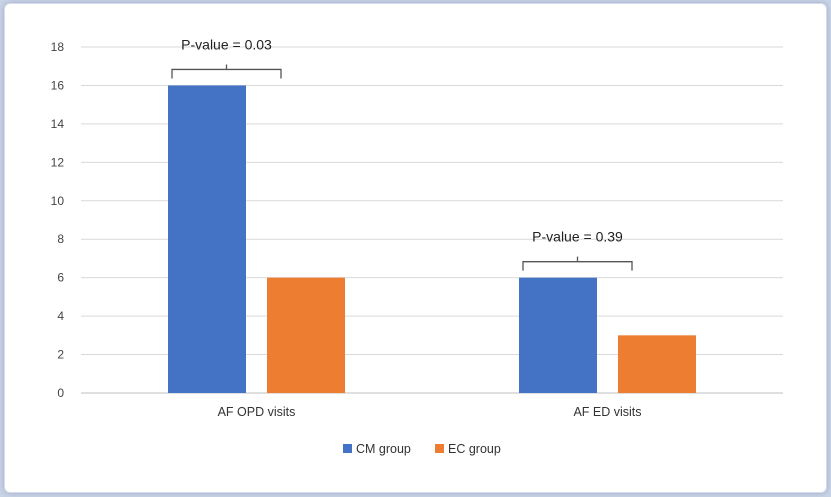 The height and width of the screenshot is (497, 831). Describe the element at coordinates (60, 278) in the screenshot. I see `y-tick-label: 6` at that location.